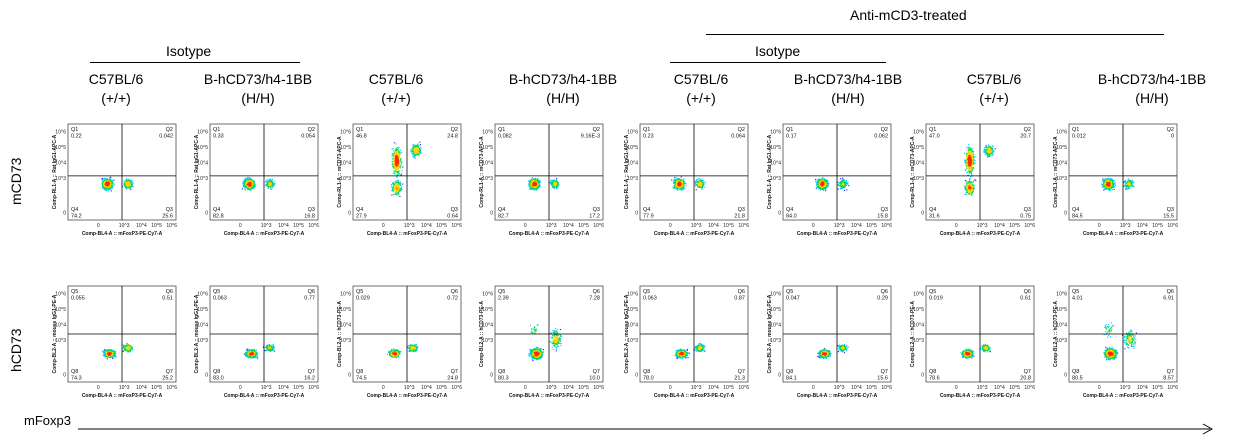 The height and width of the screenshot is (438, 1253). I want to click on quadrant-value: 0.019, so click(936, 299).